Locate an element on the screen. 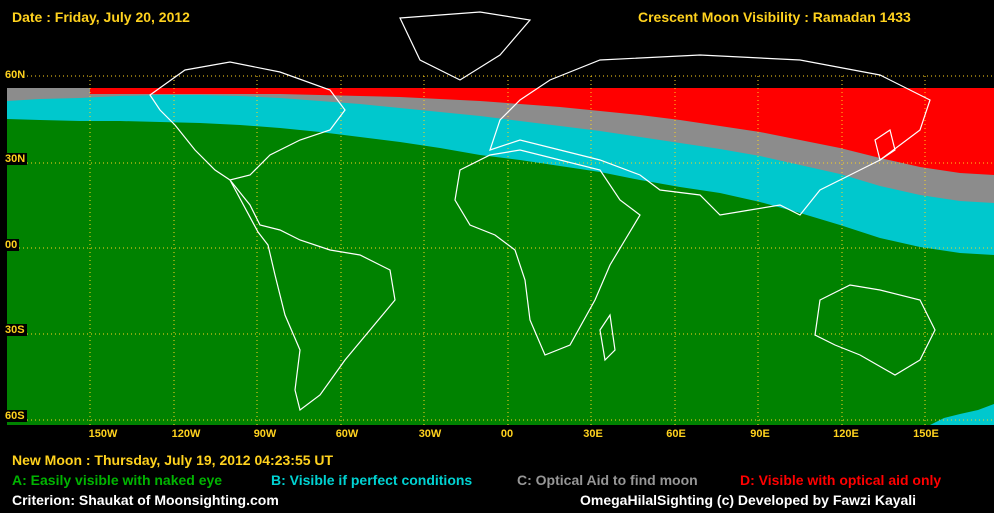 Image resolution: width=994 pixels, height=513 pixels. legend-d: D: Visible with optical aid only is located at coordinates (841, 480).